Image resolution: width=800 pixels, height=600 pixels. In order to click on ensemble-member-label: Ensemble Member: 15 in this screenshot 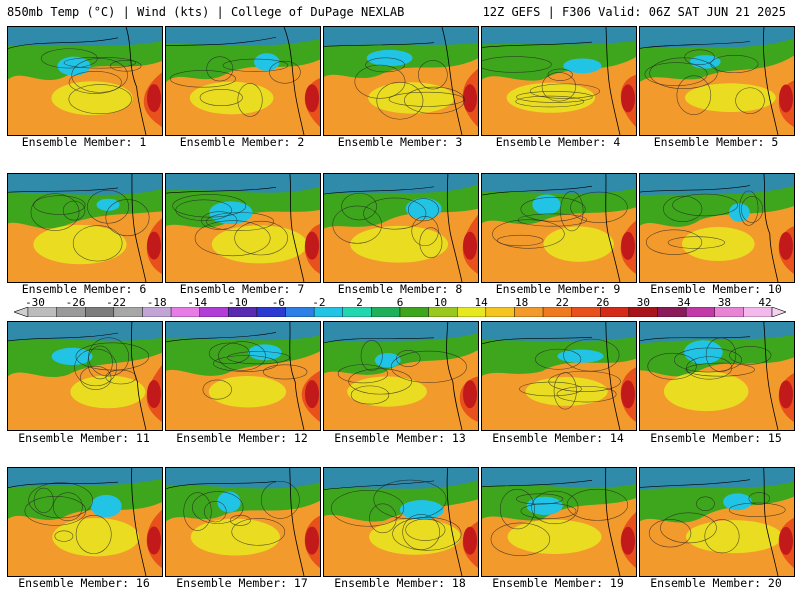, I will do `click(716, 438)`.